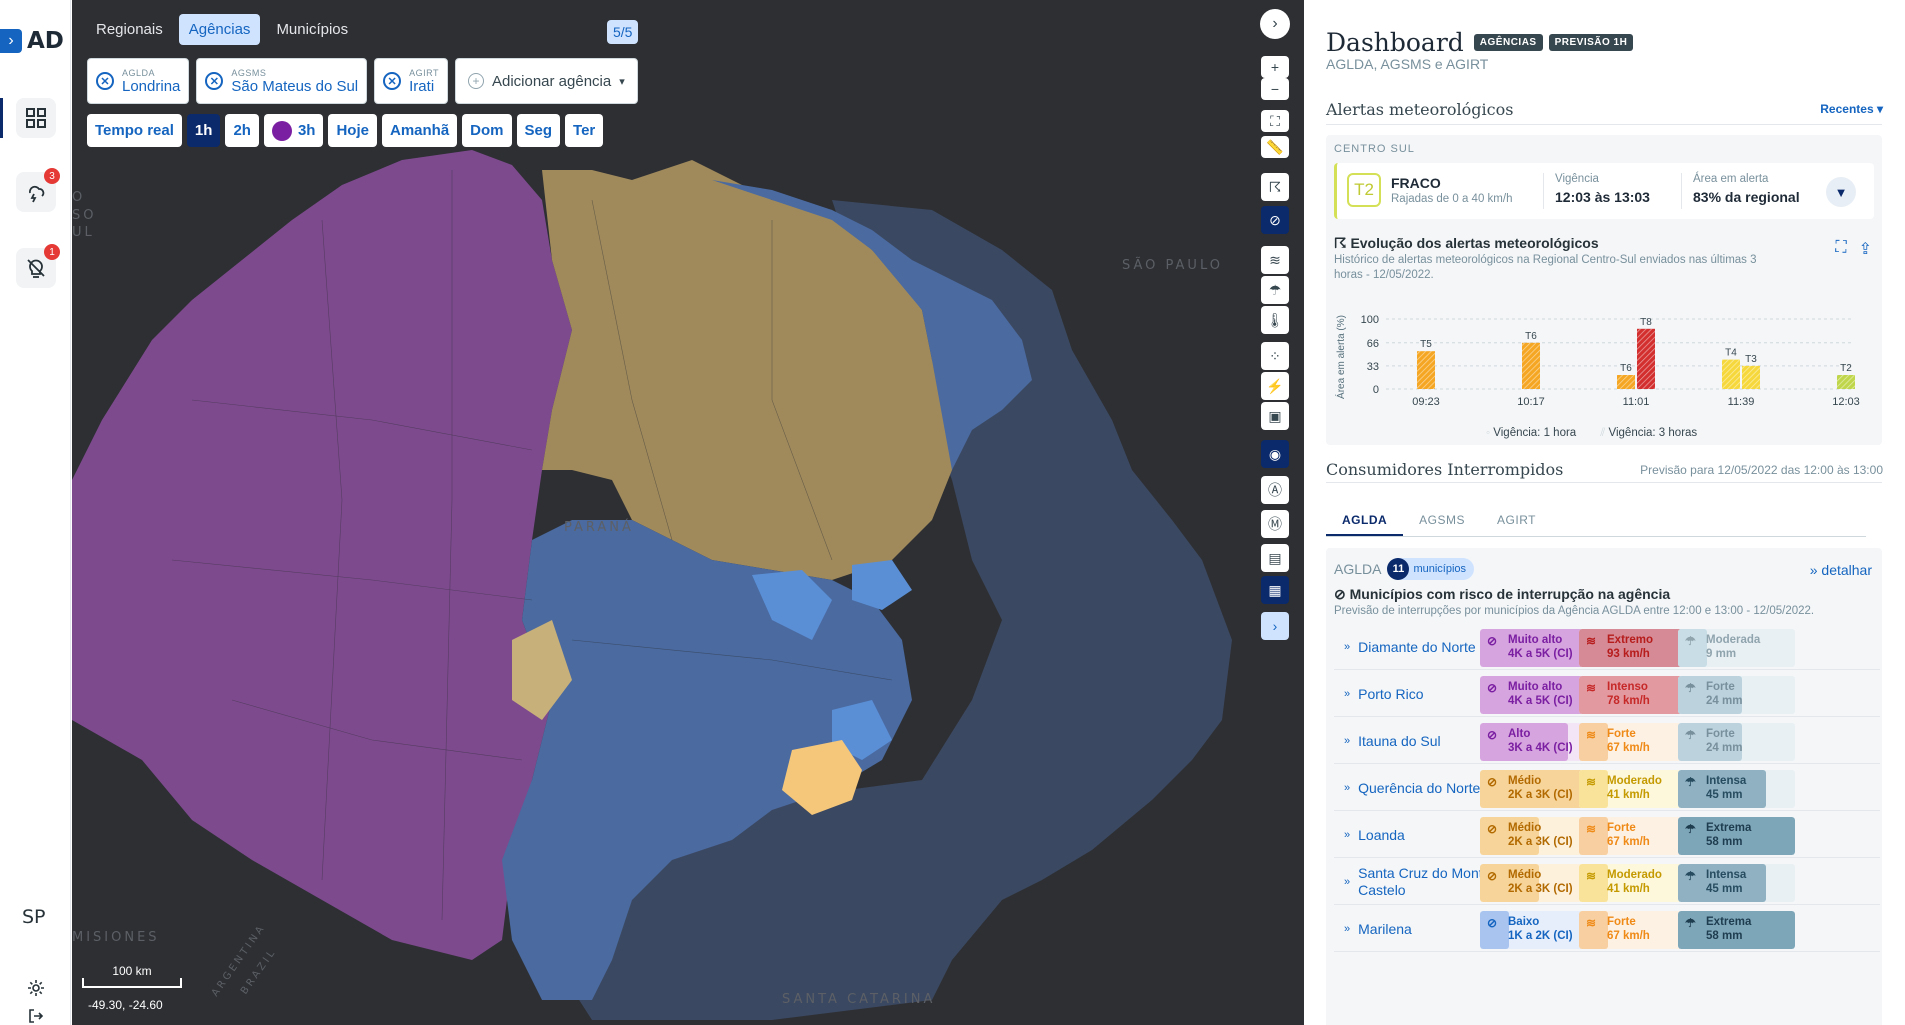  Describe the element at coordinates (1429, 929) in the screenshot. I see `municipio-name: » Marilena` at that location.